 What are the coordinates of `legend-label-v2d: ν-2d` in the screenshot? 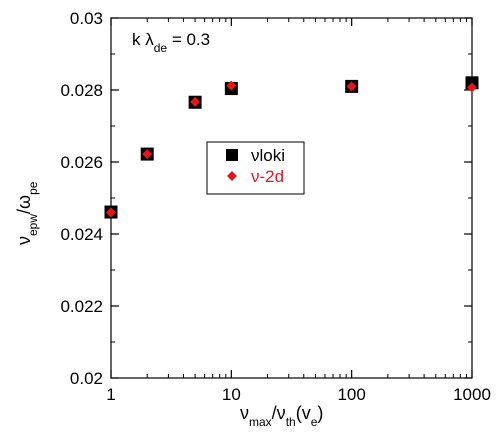 It's located at (267, 176).